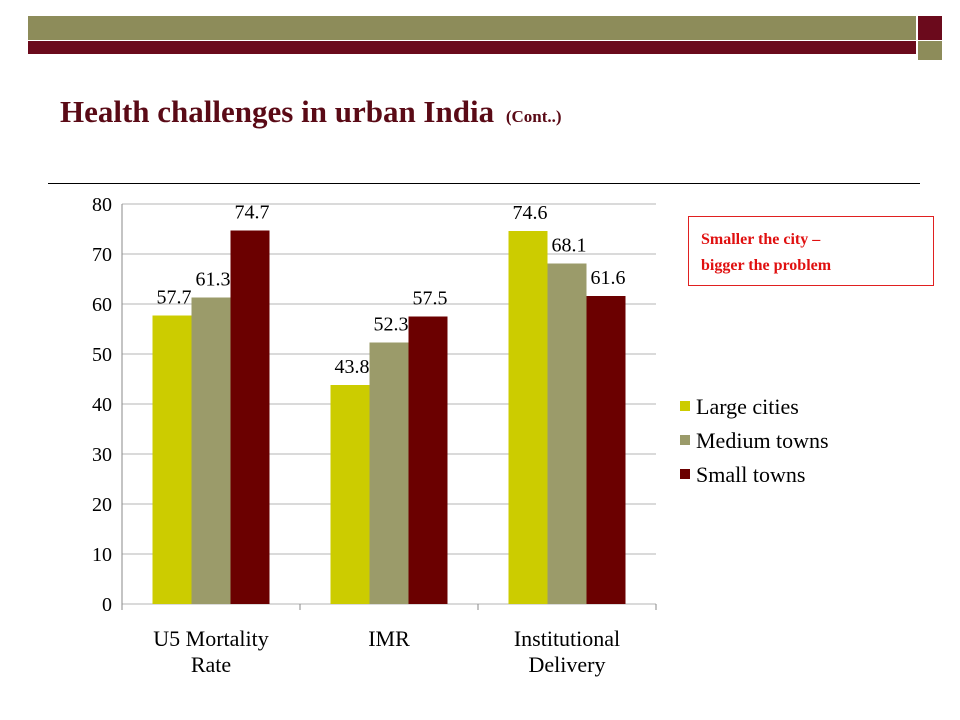  I want to click on corner-square-maroon, so click(930, 28).